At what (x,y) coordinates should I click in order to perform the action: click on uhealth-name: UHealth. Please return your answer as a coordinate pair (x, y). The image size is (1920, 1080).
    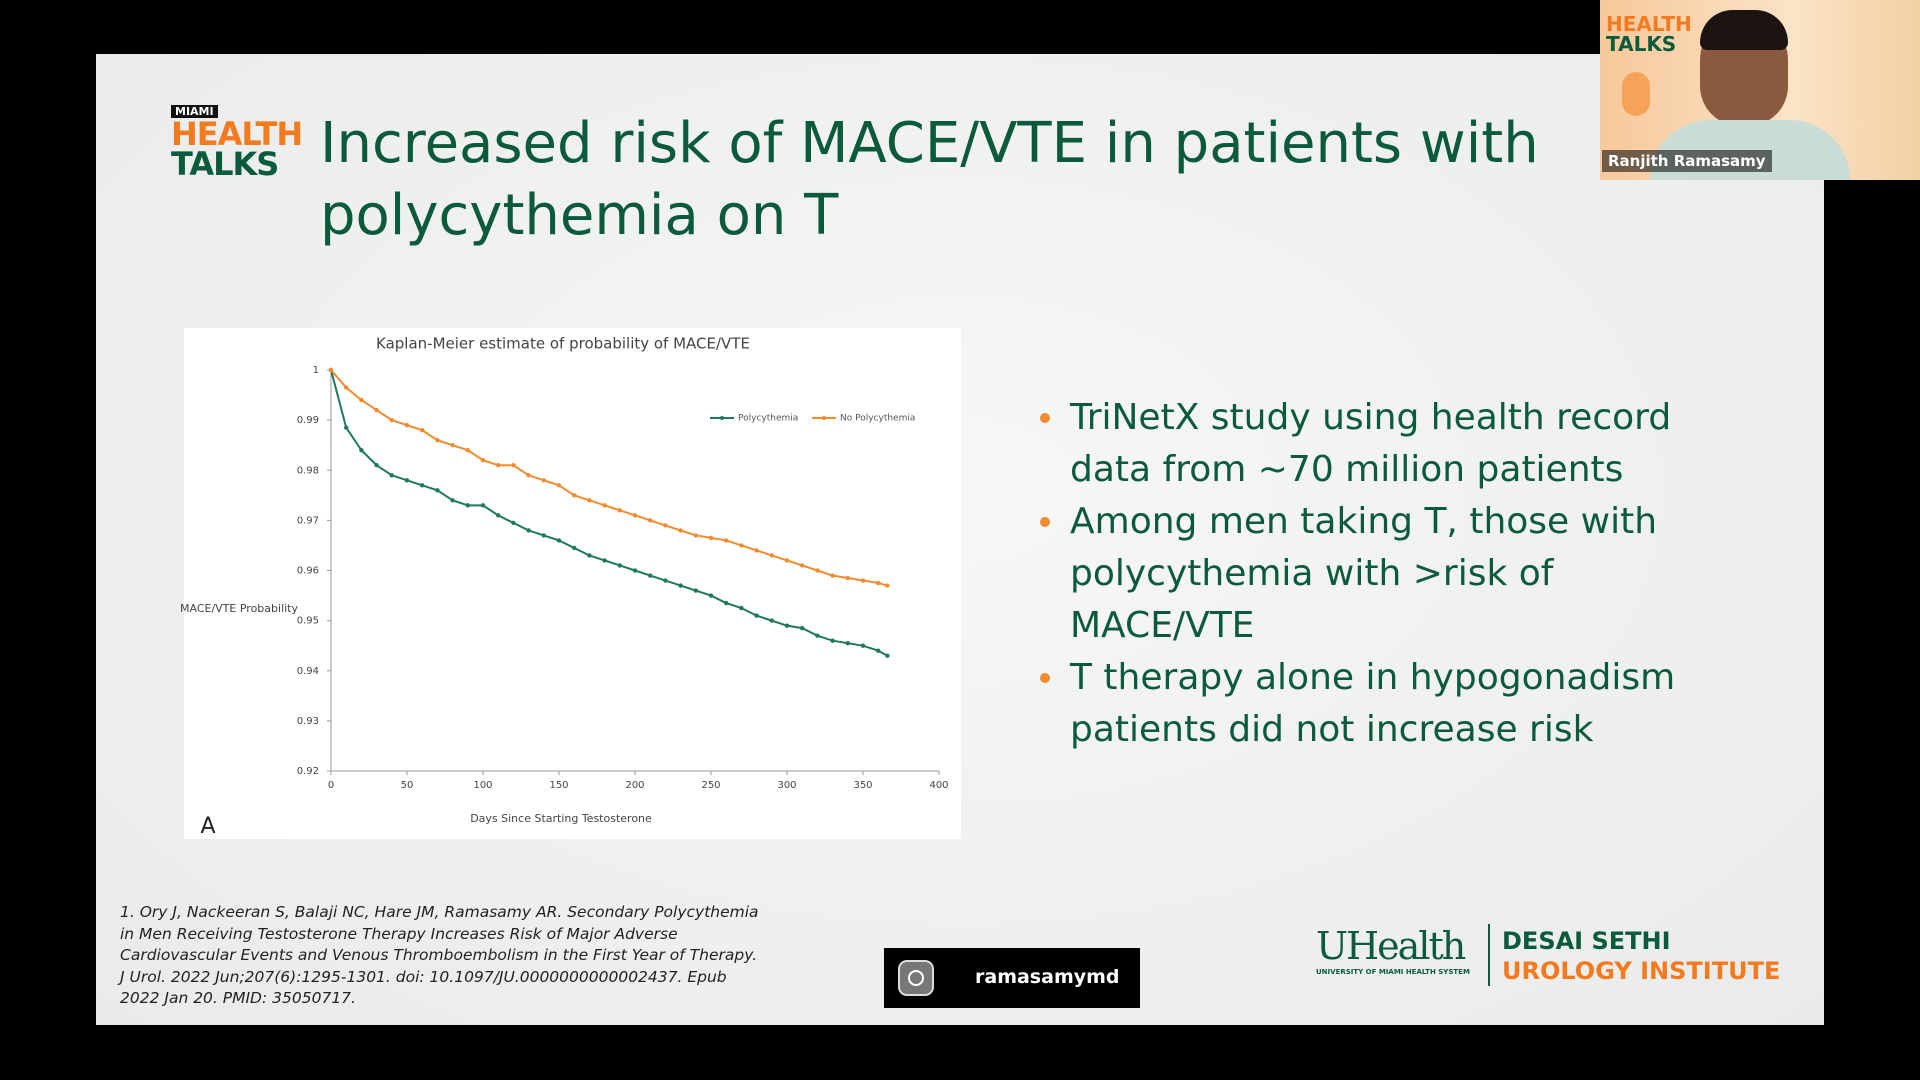
    Looking at the image, I should click on (1391, 946).